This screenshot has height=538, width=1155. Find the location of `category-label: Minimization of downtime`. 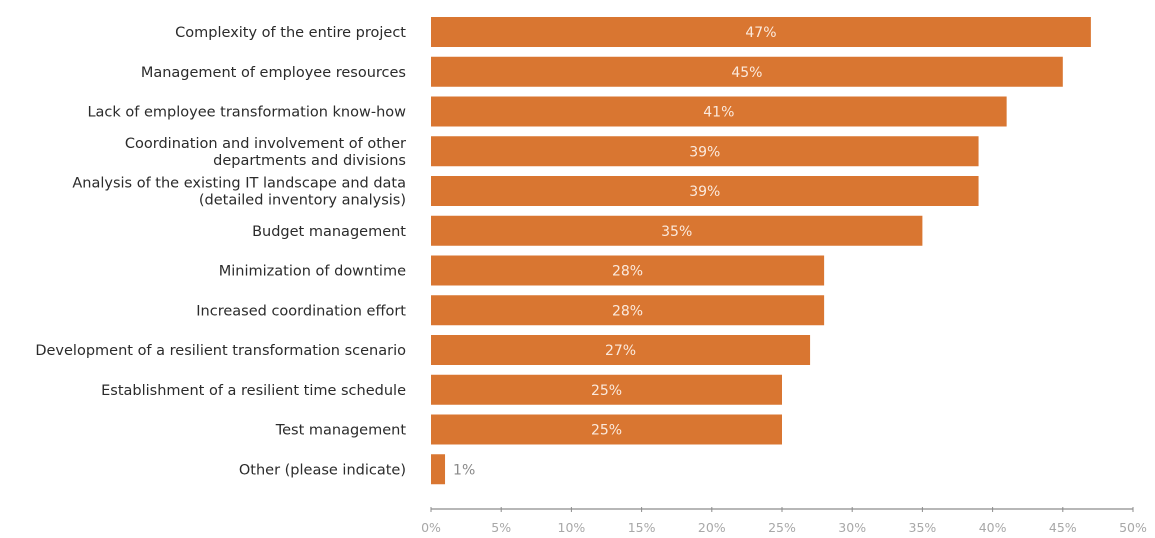

category-label: Minimization of downtime is located at coordinates (312, 272).